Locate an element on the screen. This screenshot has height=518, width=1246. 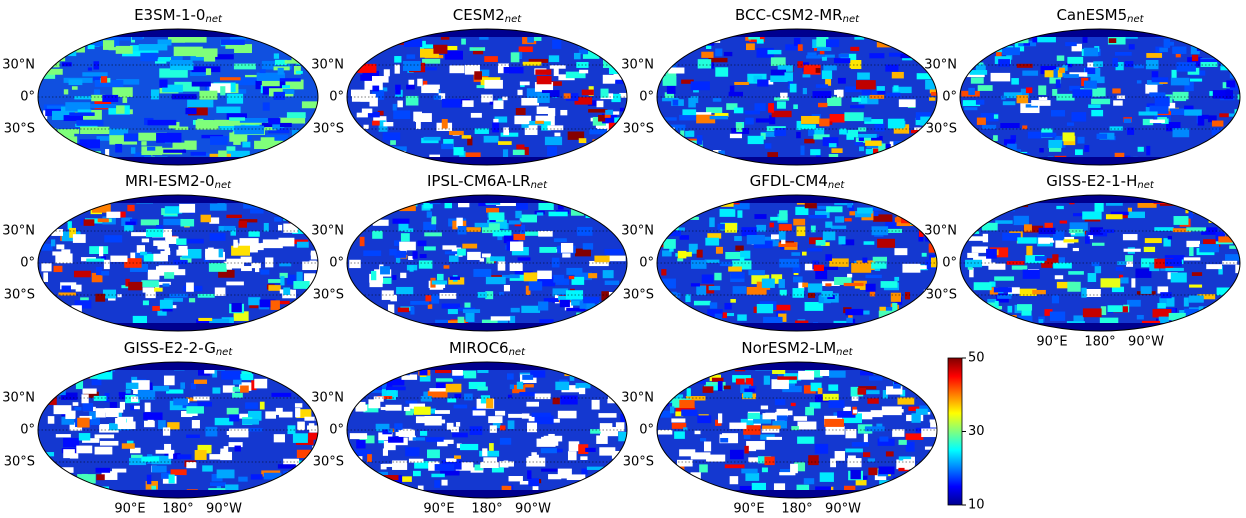
polar-band is located at coordinates (487, 161).